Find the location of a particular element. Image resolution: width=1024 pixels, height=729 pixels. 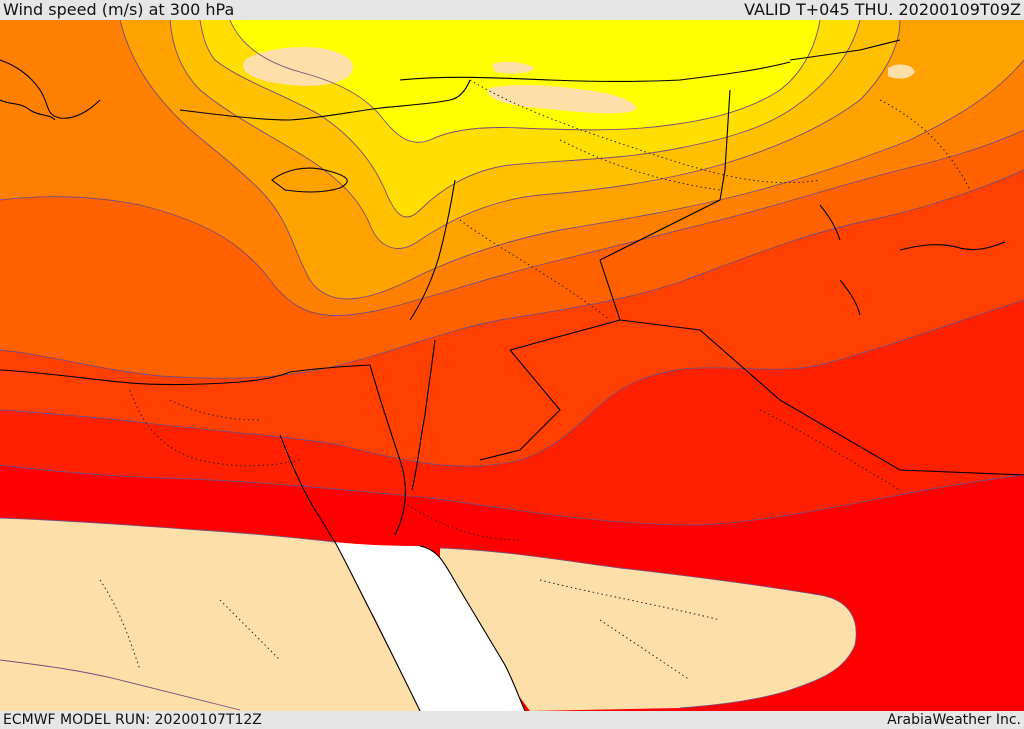

land-sahara-main is located at coordinates (210, 614).